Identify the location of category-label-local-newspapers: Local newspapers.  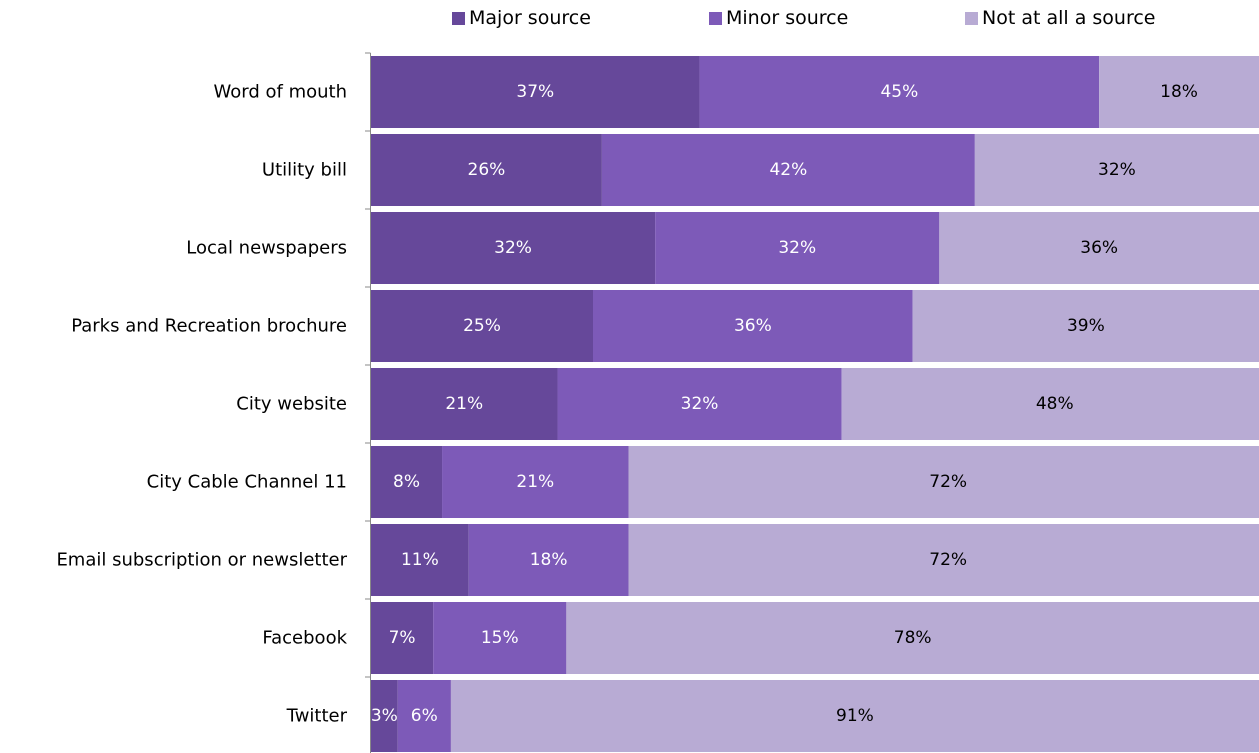
(266, 248).